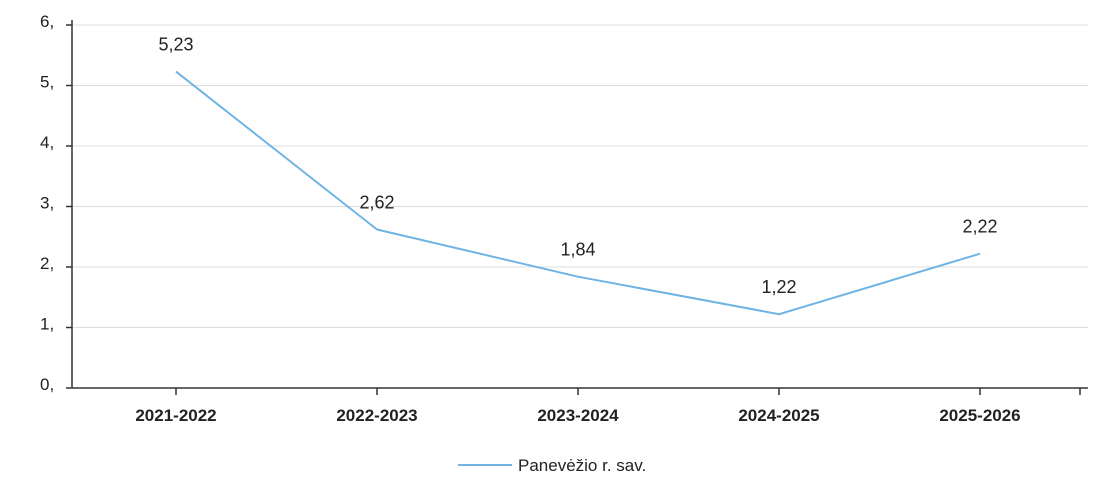  I want to click on x-tick-label: 2023-2024, so click(578, 415).